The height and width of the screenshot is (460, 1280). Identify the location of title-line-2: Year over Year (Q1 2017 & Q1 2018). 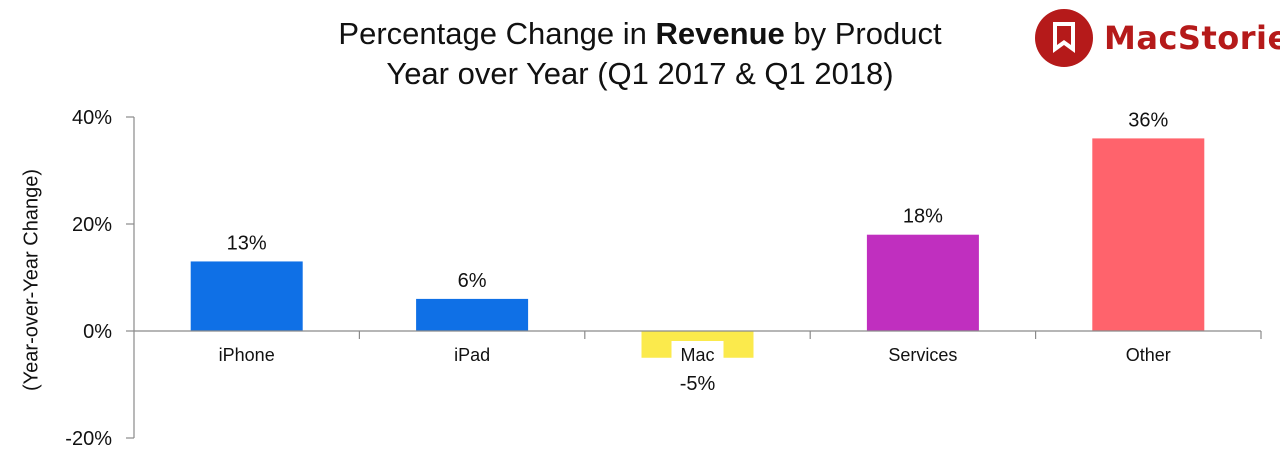
(640, 73).